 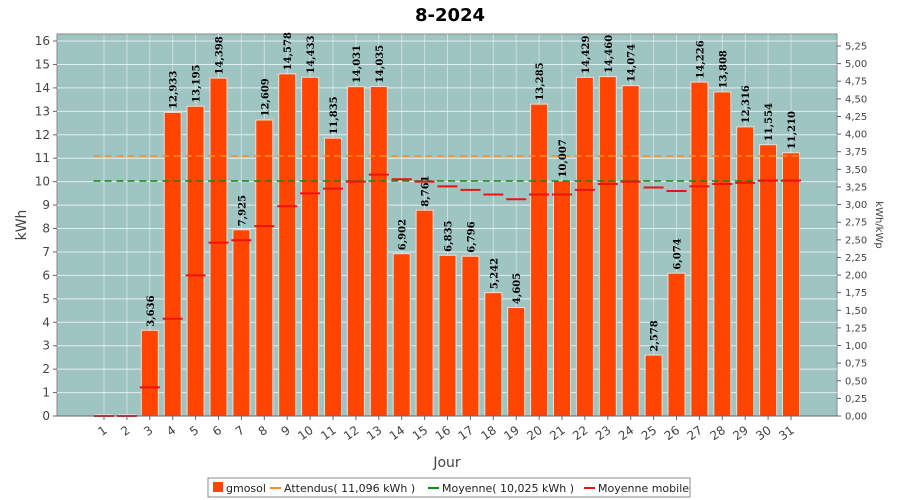 What do you see at coordinates (46, 393) in the screenshot?
I see `y-tick-label: 1` at bounding box center [46, 393].